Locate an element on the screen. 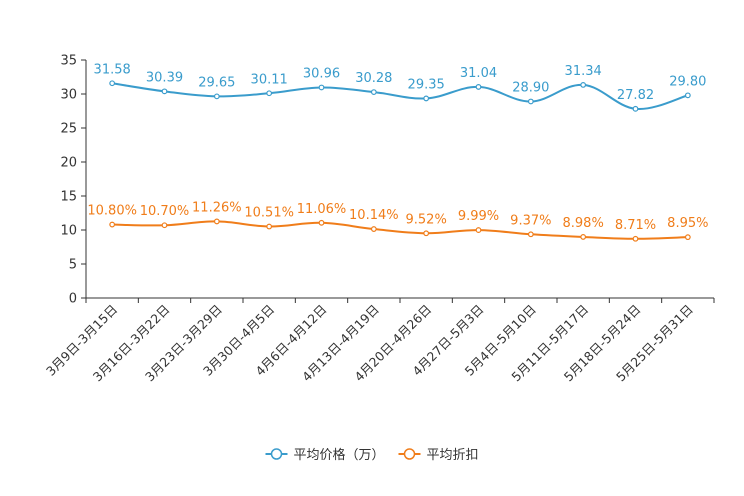  y-tick-label: 10 is located at coordinates (68, 231).